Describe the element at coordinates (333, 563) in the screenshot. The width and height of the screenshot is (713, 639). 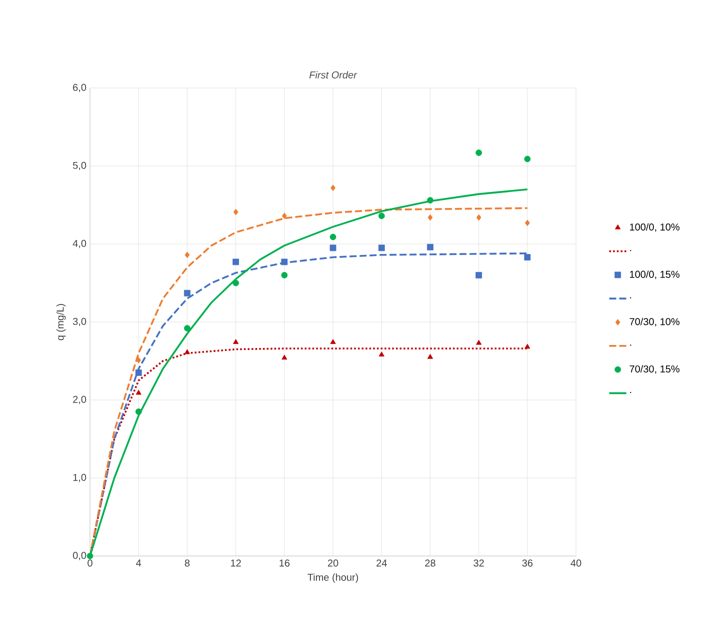
I see `x-tick-label: 20` at that location.